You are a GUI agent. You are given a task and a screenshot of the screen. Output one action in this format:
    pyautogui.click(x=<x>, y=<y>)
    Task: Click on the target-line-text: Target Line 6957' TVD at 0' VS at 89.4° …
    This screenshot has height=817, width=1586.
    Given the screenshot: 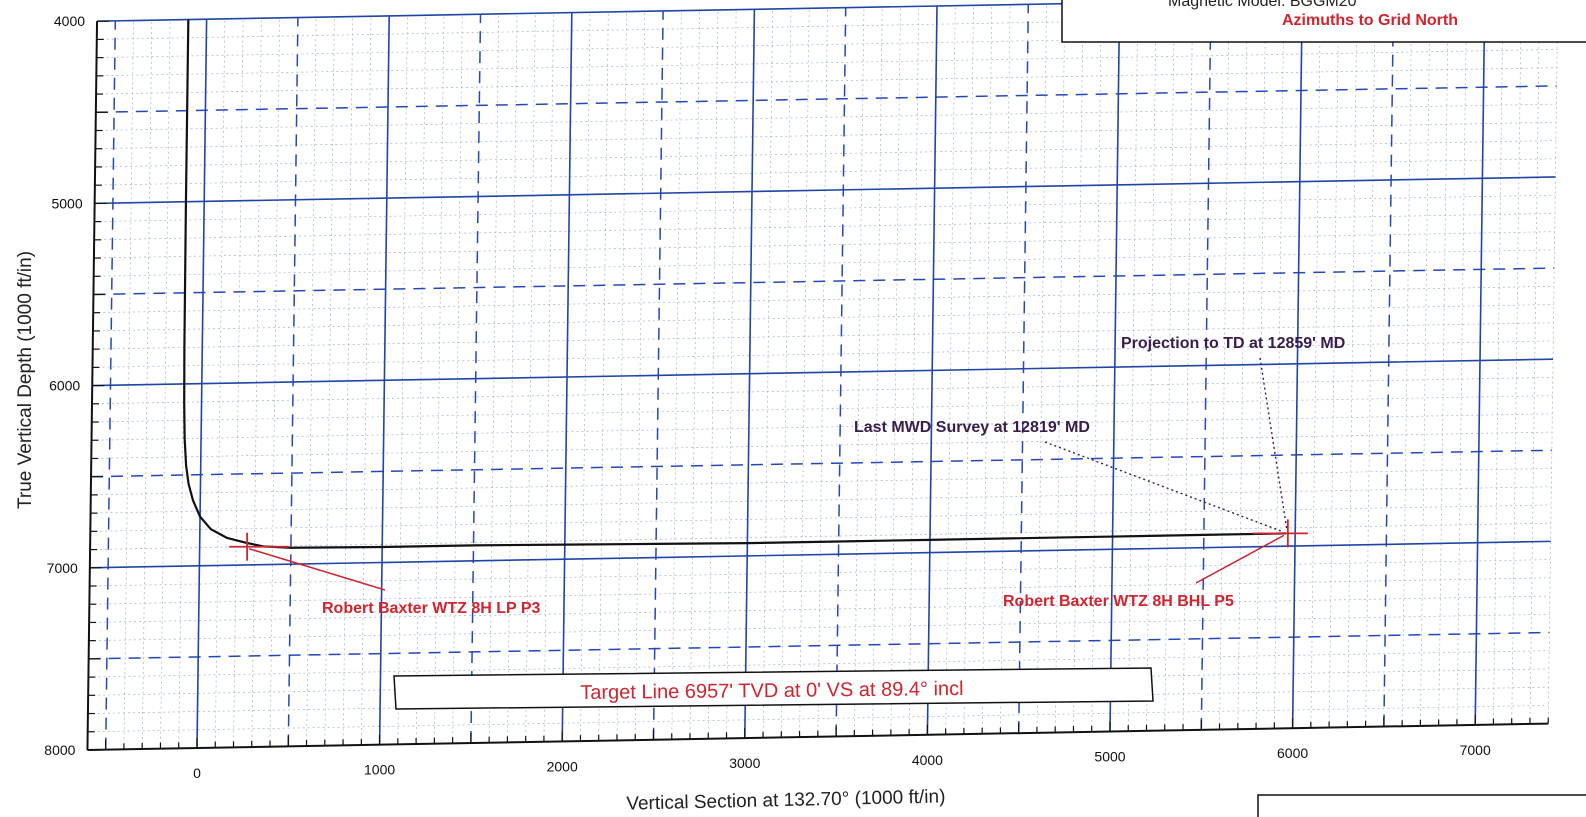 What is the action you would take?
    pyautogui.click(x=771, y=691)
    